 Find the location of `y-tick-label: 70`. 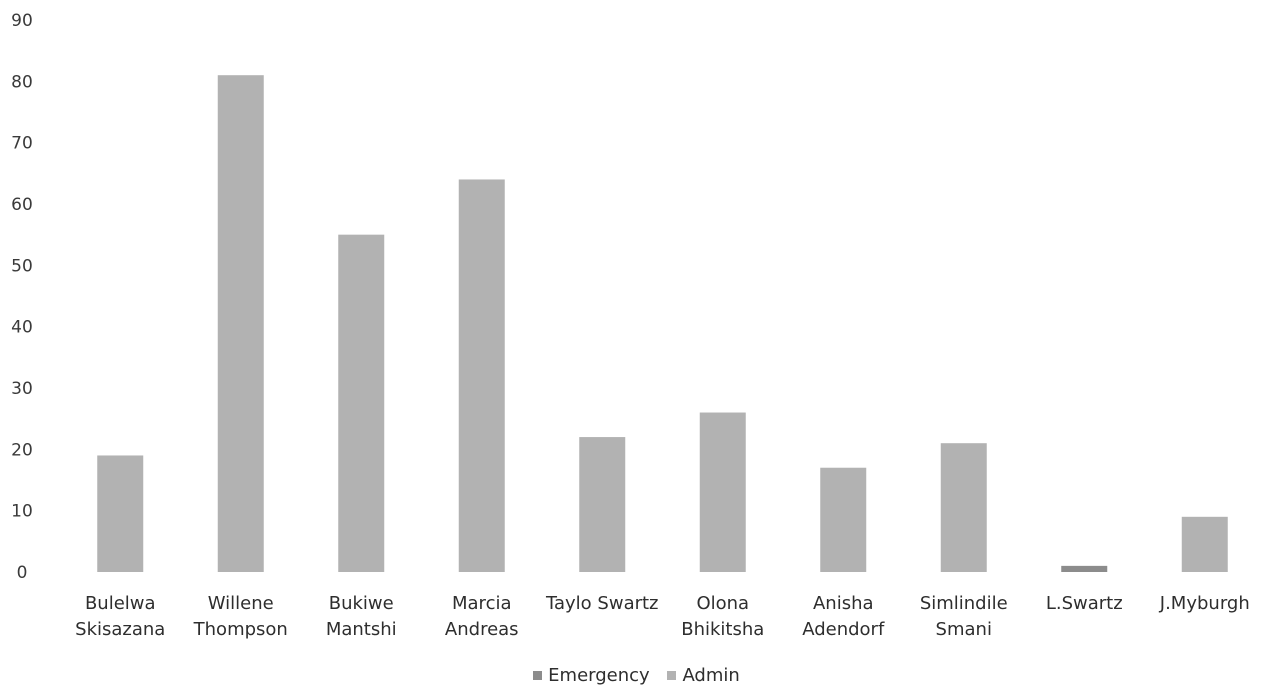

y-tick-label: 70 is located at coordinates (22, 144).